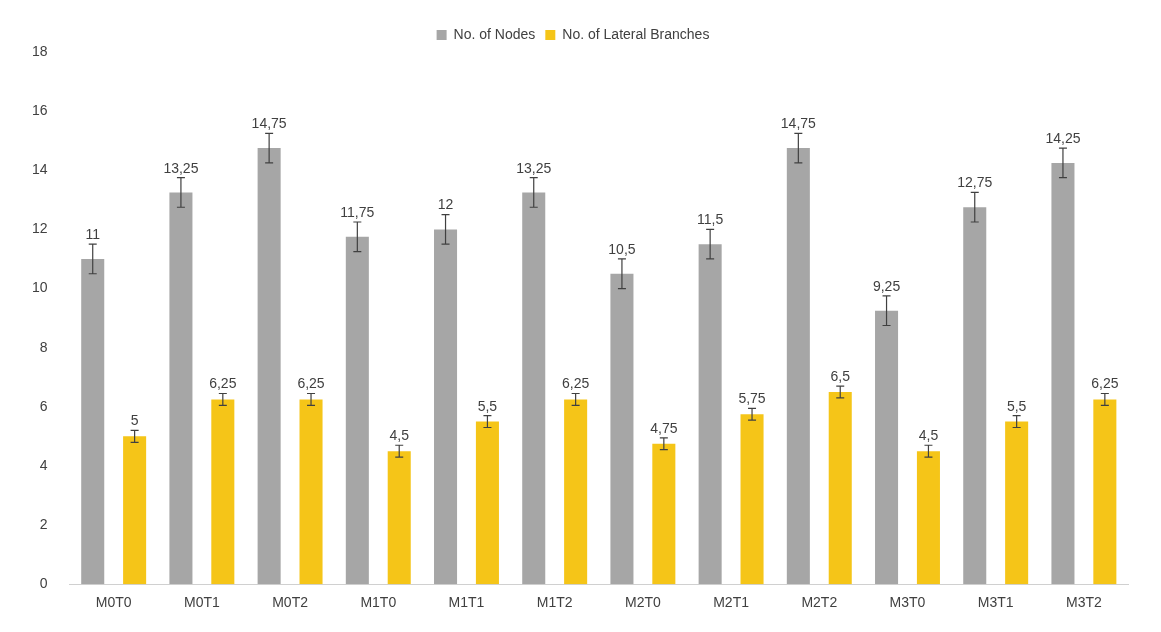 This screenshot has height=632, width=1161. Describe the element at coordinates (642, 602) in the screenshot. I see `x-tick-label: M2T0` at that location.